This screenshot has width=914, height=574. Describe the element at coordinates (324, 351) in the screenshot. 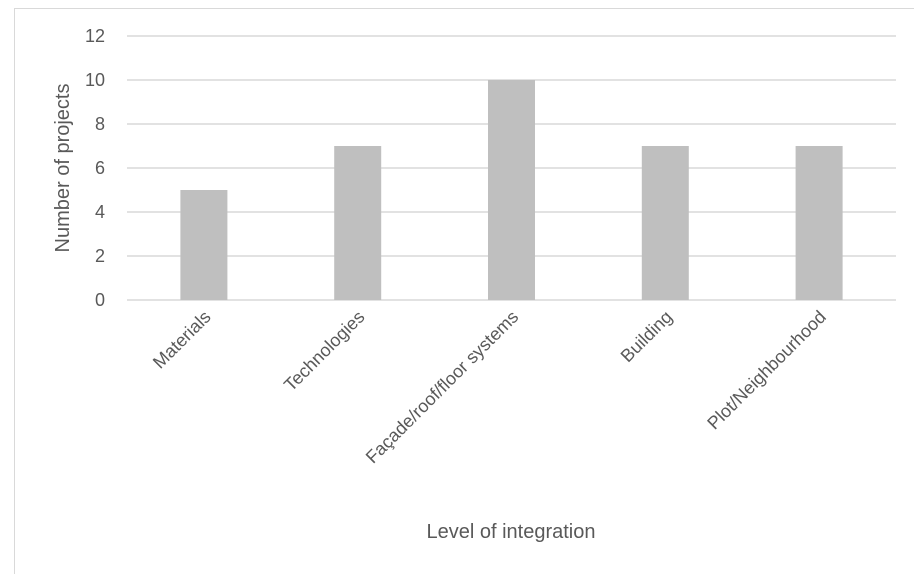

I see `x-tick-label: Technologies` at that location.